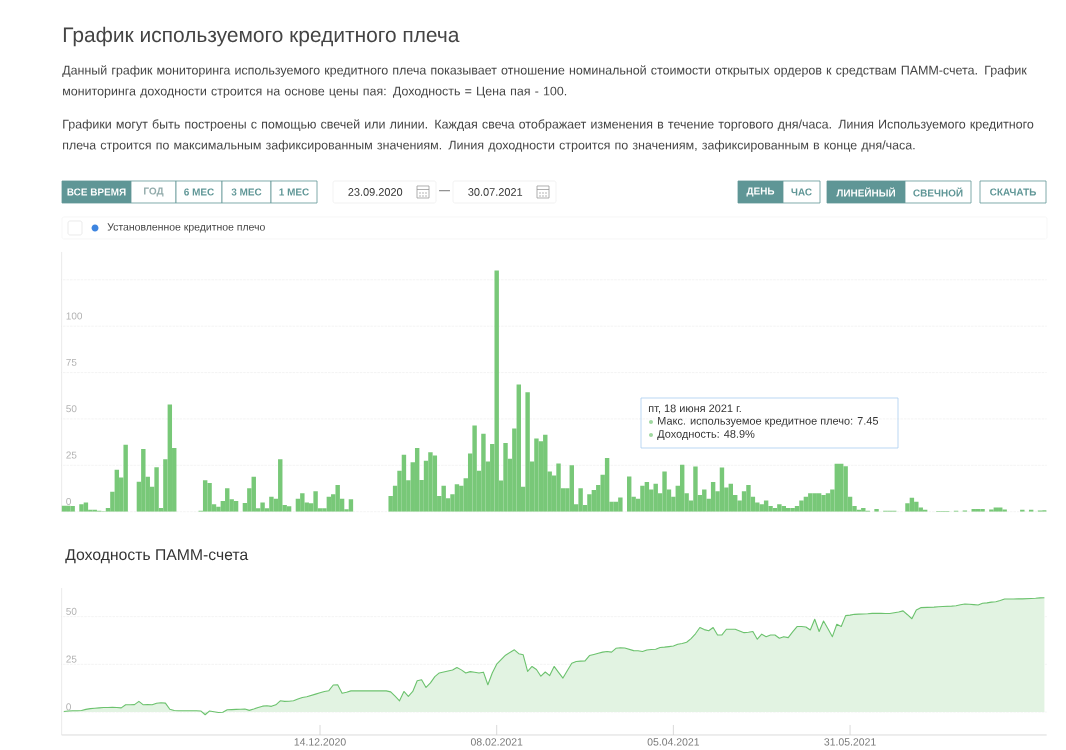  What do you see at coordinates (154, 192) in the screenshot?
I see `text: ГОД` at bounding box center [154, 192].